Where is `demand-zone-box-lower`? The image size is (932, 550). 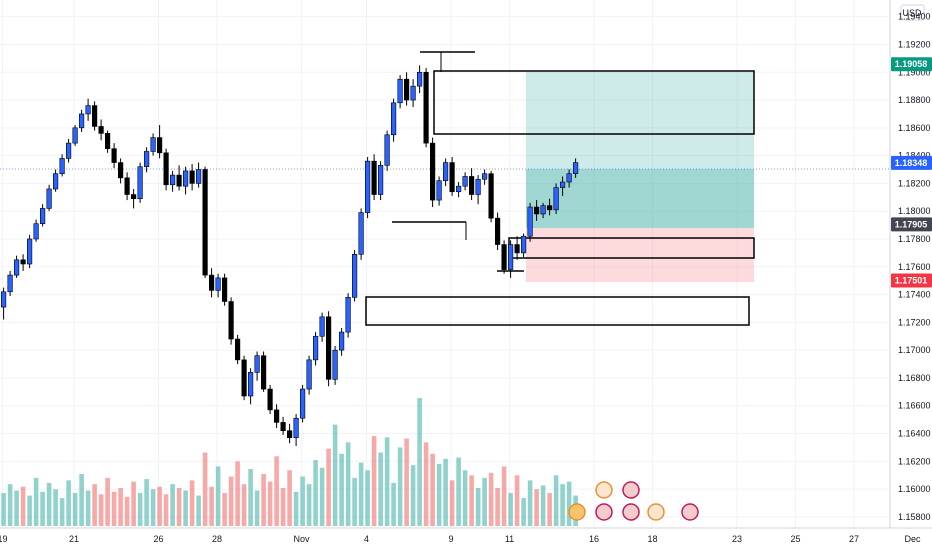
demand-zone-box-lower is located at coordinates (557, 311).